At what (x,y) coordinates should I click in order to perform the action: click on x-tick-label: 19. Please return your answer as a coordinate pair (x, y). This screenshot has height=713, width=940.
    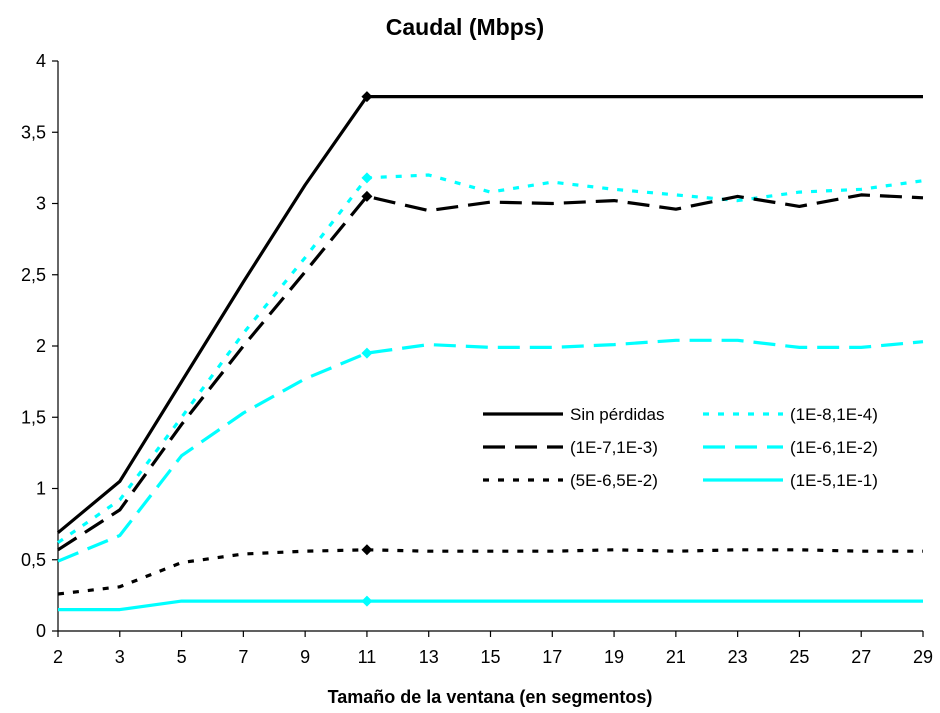
    Looking at the image, I should click on (614, 657).